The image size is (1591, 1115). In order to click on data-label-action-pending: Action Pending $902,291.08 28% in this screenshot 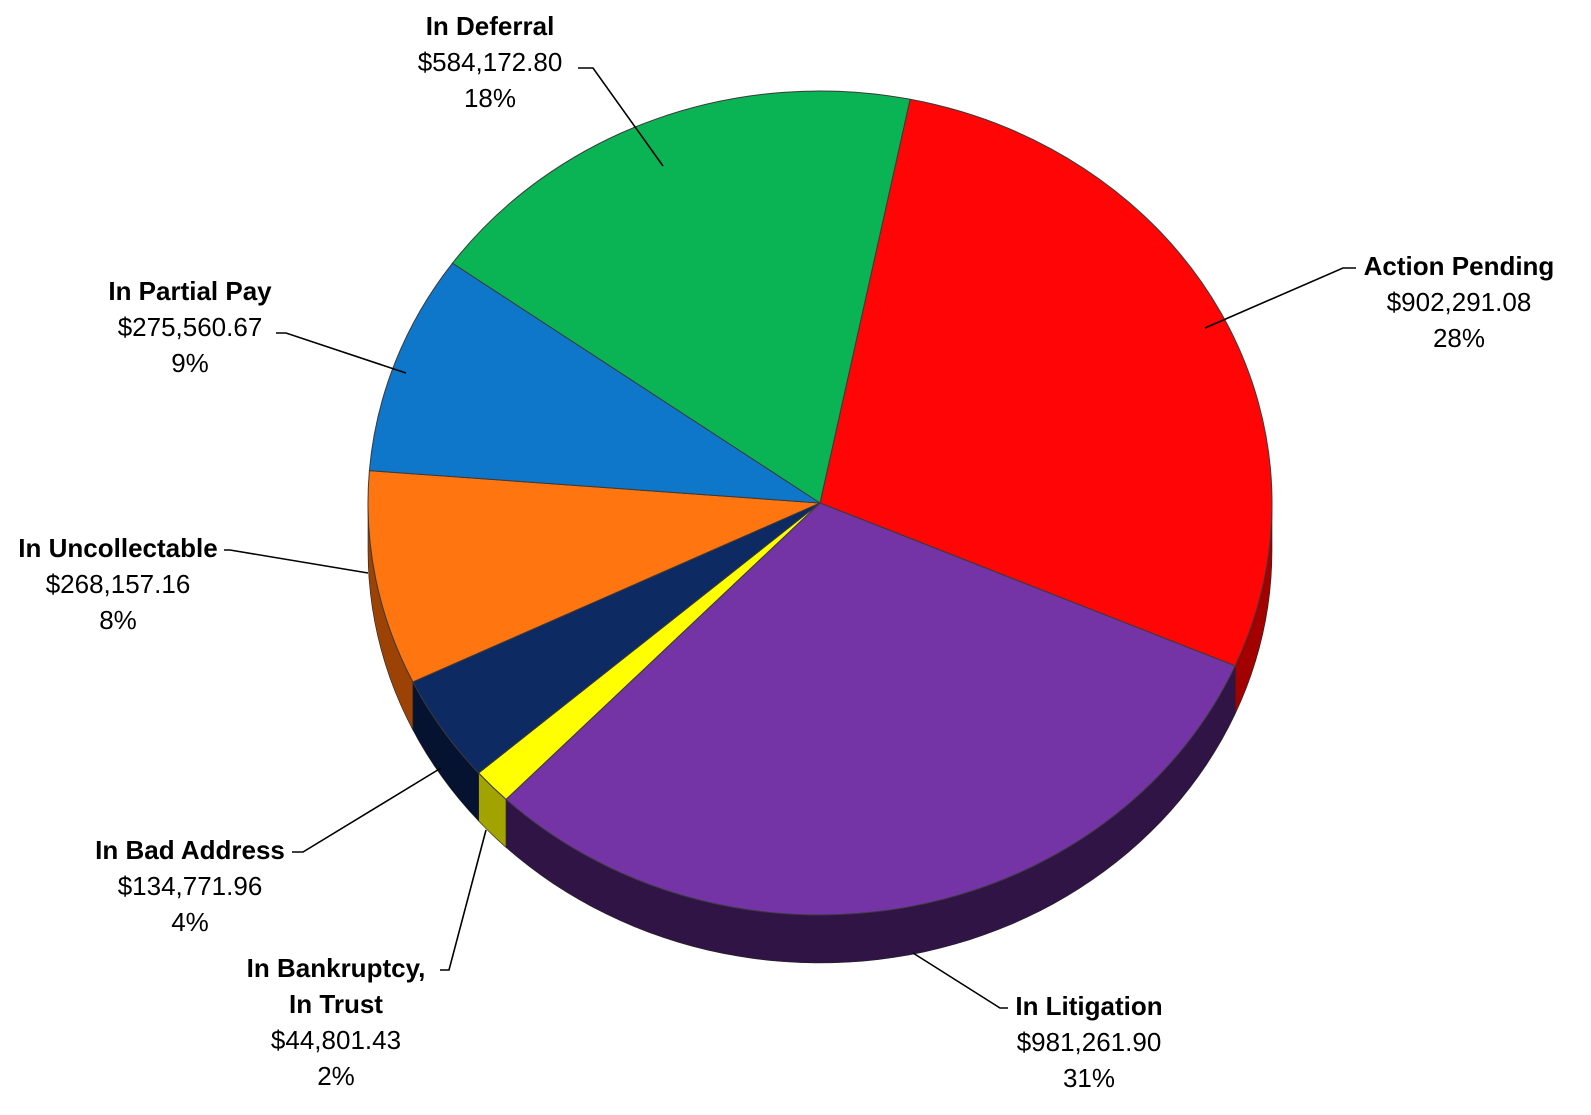, I will do `click(1459, 302)`.